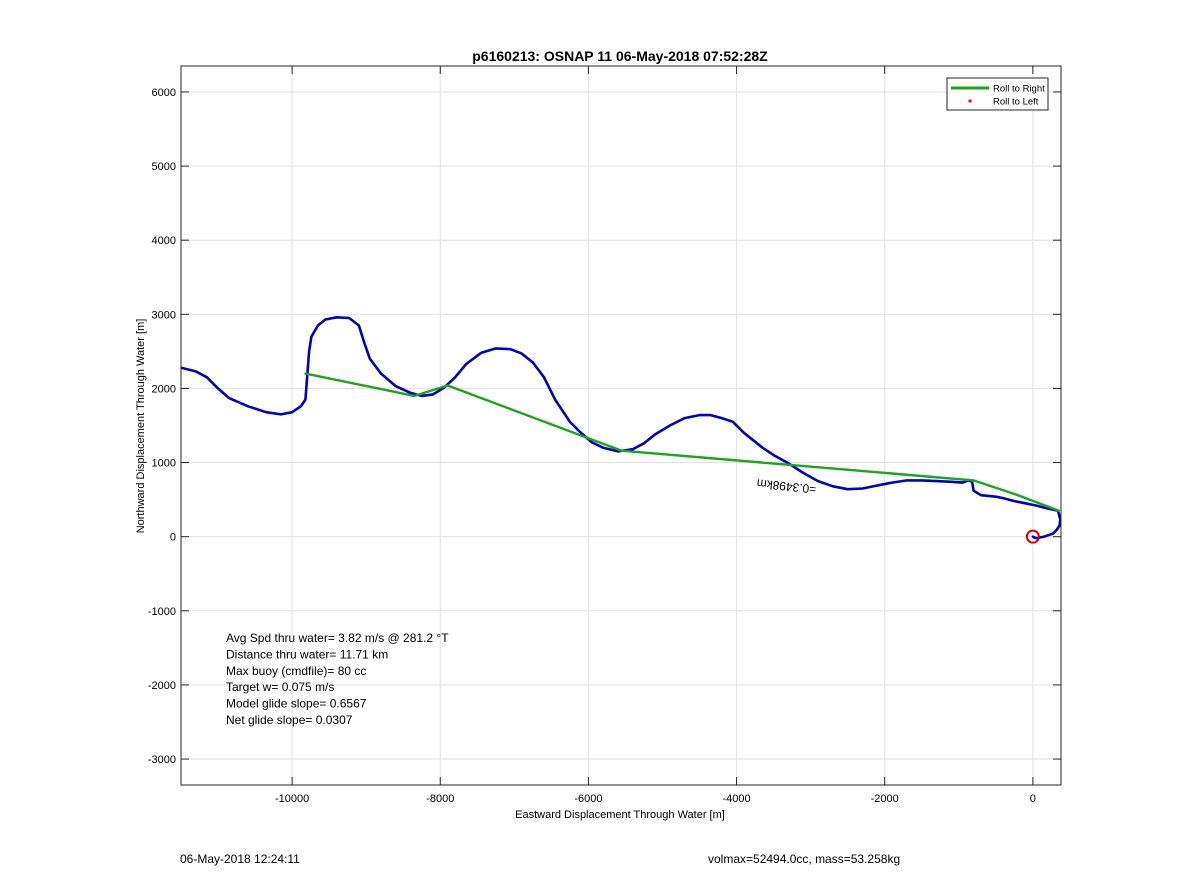  What do you see at coordinates (164, 241) in the screenshot?
I see `y-tick-label: 4000` at bounding box center [164, 241].